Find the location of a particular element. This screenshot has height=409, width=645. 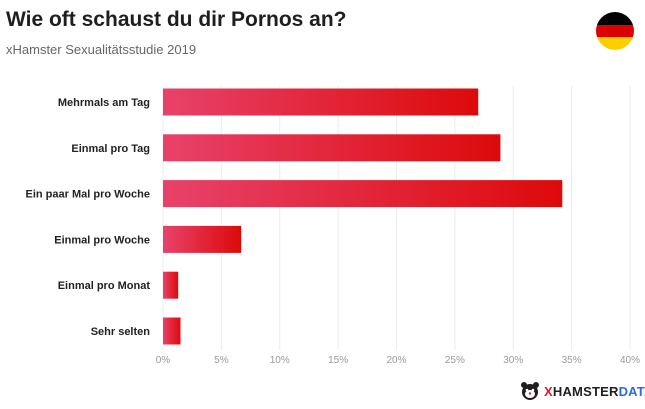

germany-flag-icon is located at coordinates (615, 31).